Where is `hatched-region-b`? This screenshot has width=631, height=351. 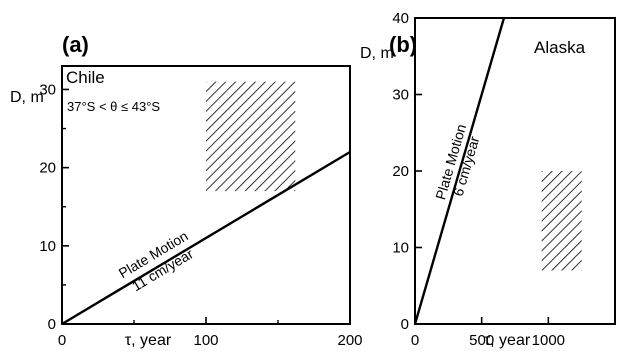 hatched-region-b is located at coordinates (561, 221).